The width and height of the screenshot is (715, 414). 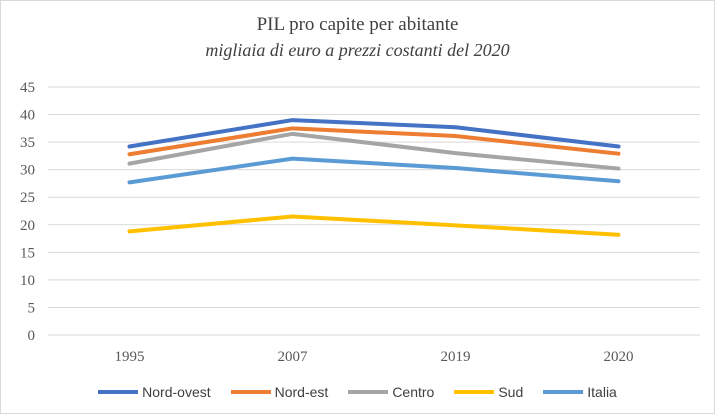 What do you see at coordinates (413, 392) in the screenshot?
I see `legend-label: Centro` at bounding box center [413, 392].